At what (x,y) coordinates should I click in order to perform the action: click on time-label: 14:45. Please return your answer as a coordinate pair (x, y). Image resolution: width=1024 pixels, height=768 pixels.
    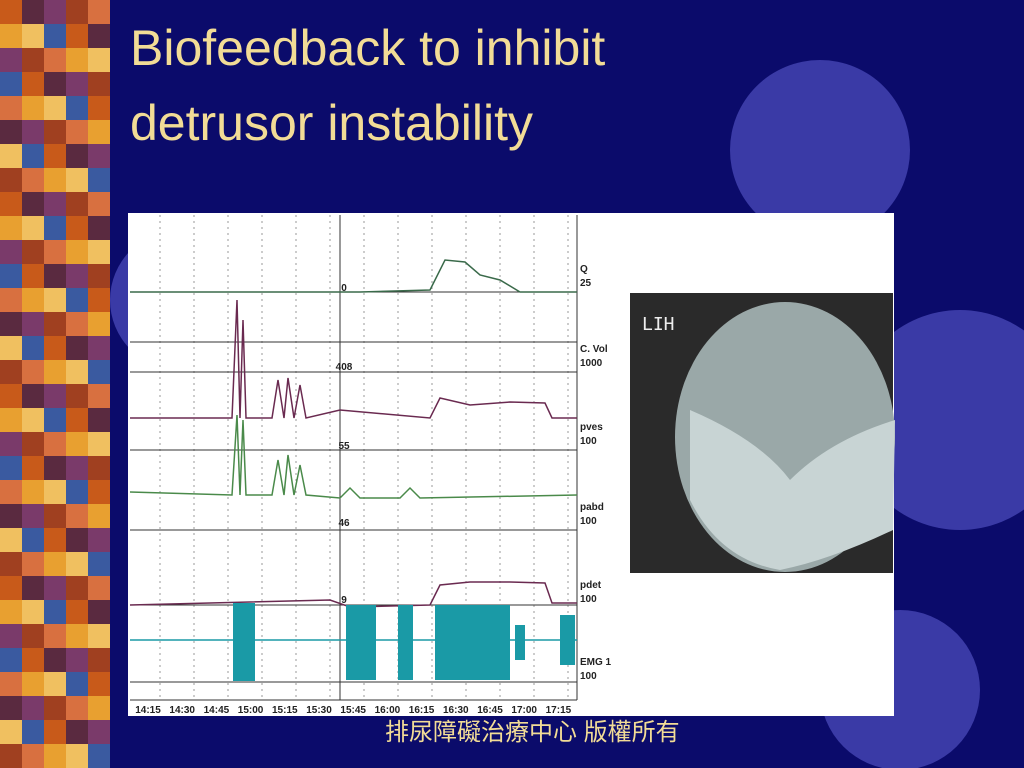
    Looking at the image, I should click on (217, 710).